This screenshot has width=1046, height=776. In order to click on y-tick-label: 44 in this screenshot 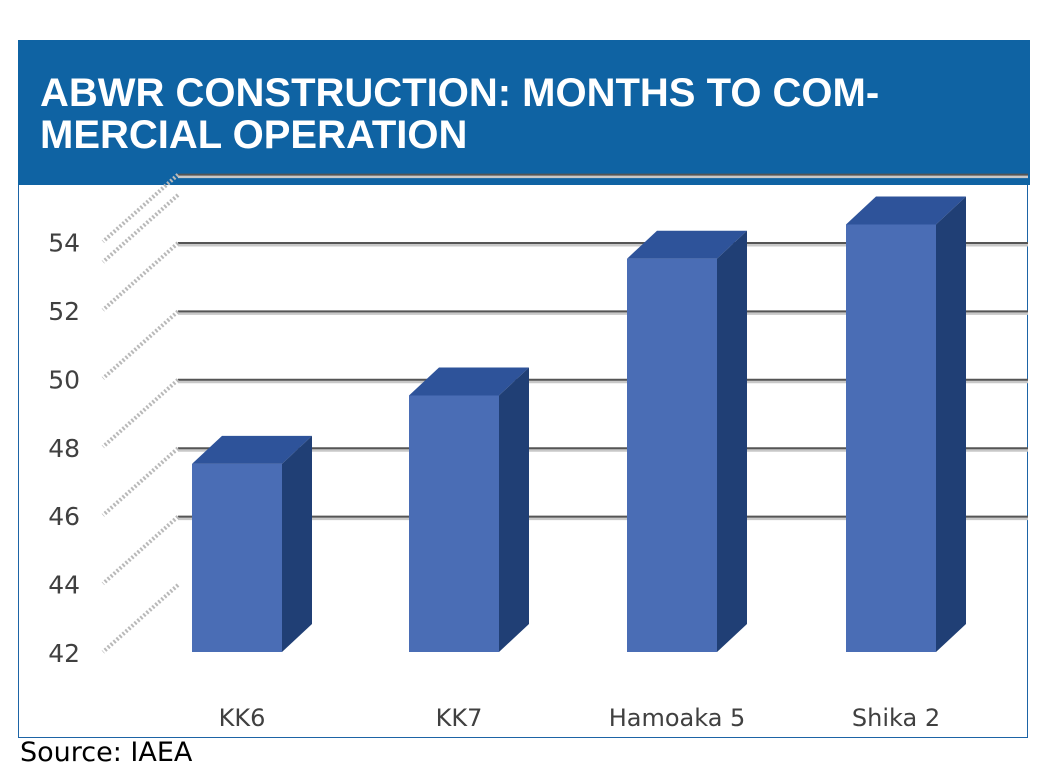, I will do `click(64, 585)`.